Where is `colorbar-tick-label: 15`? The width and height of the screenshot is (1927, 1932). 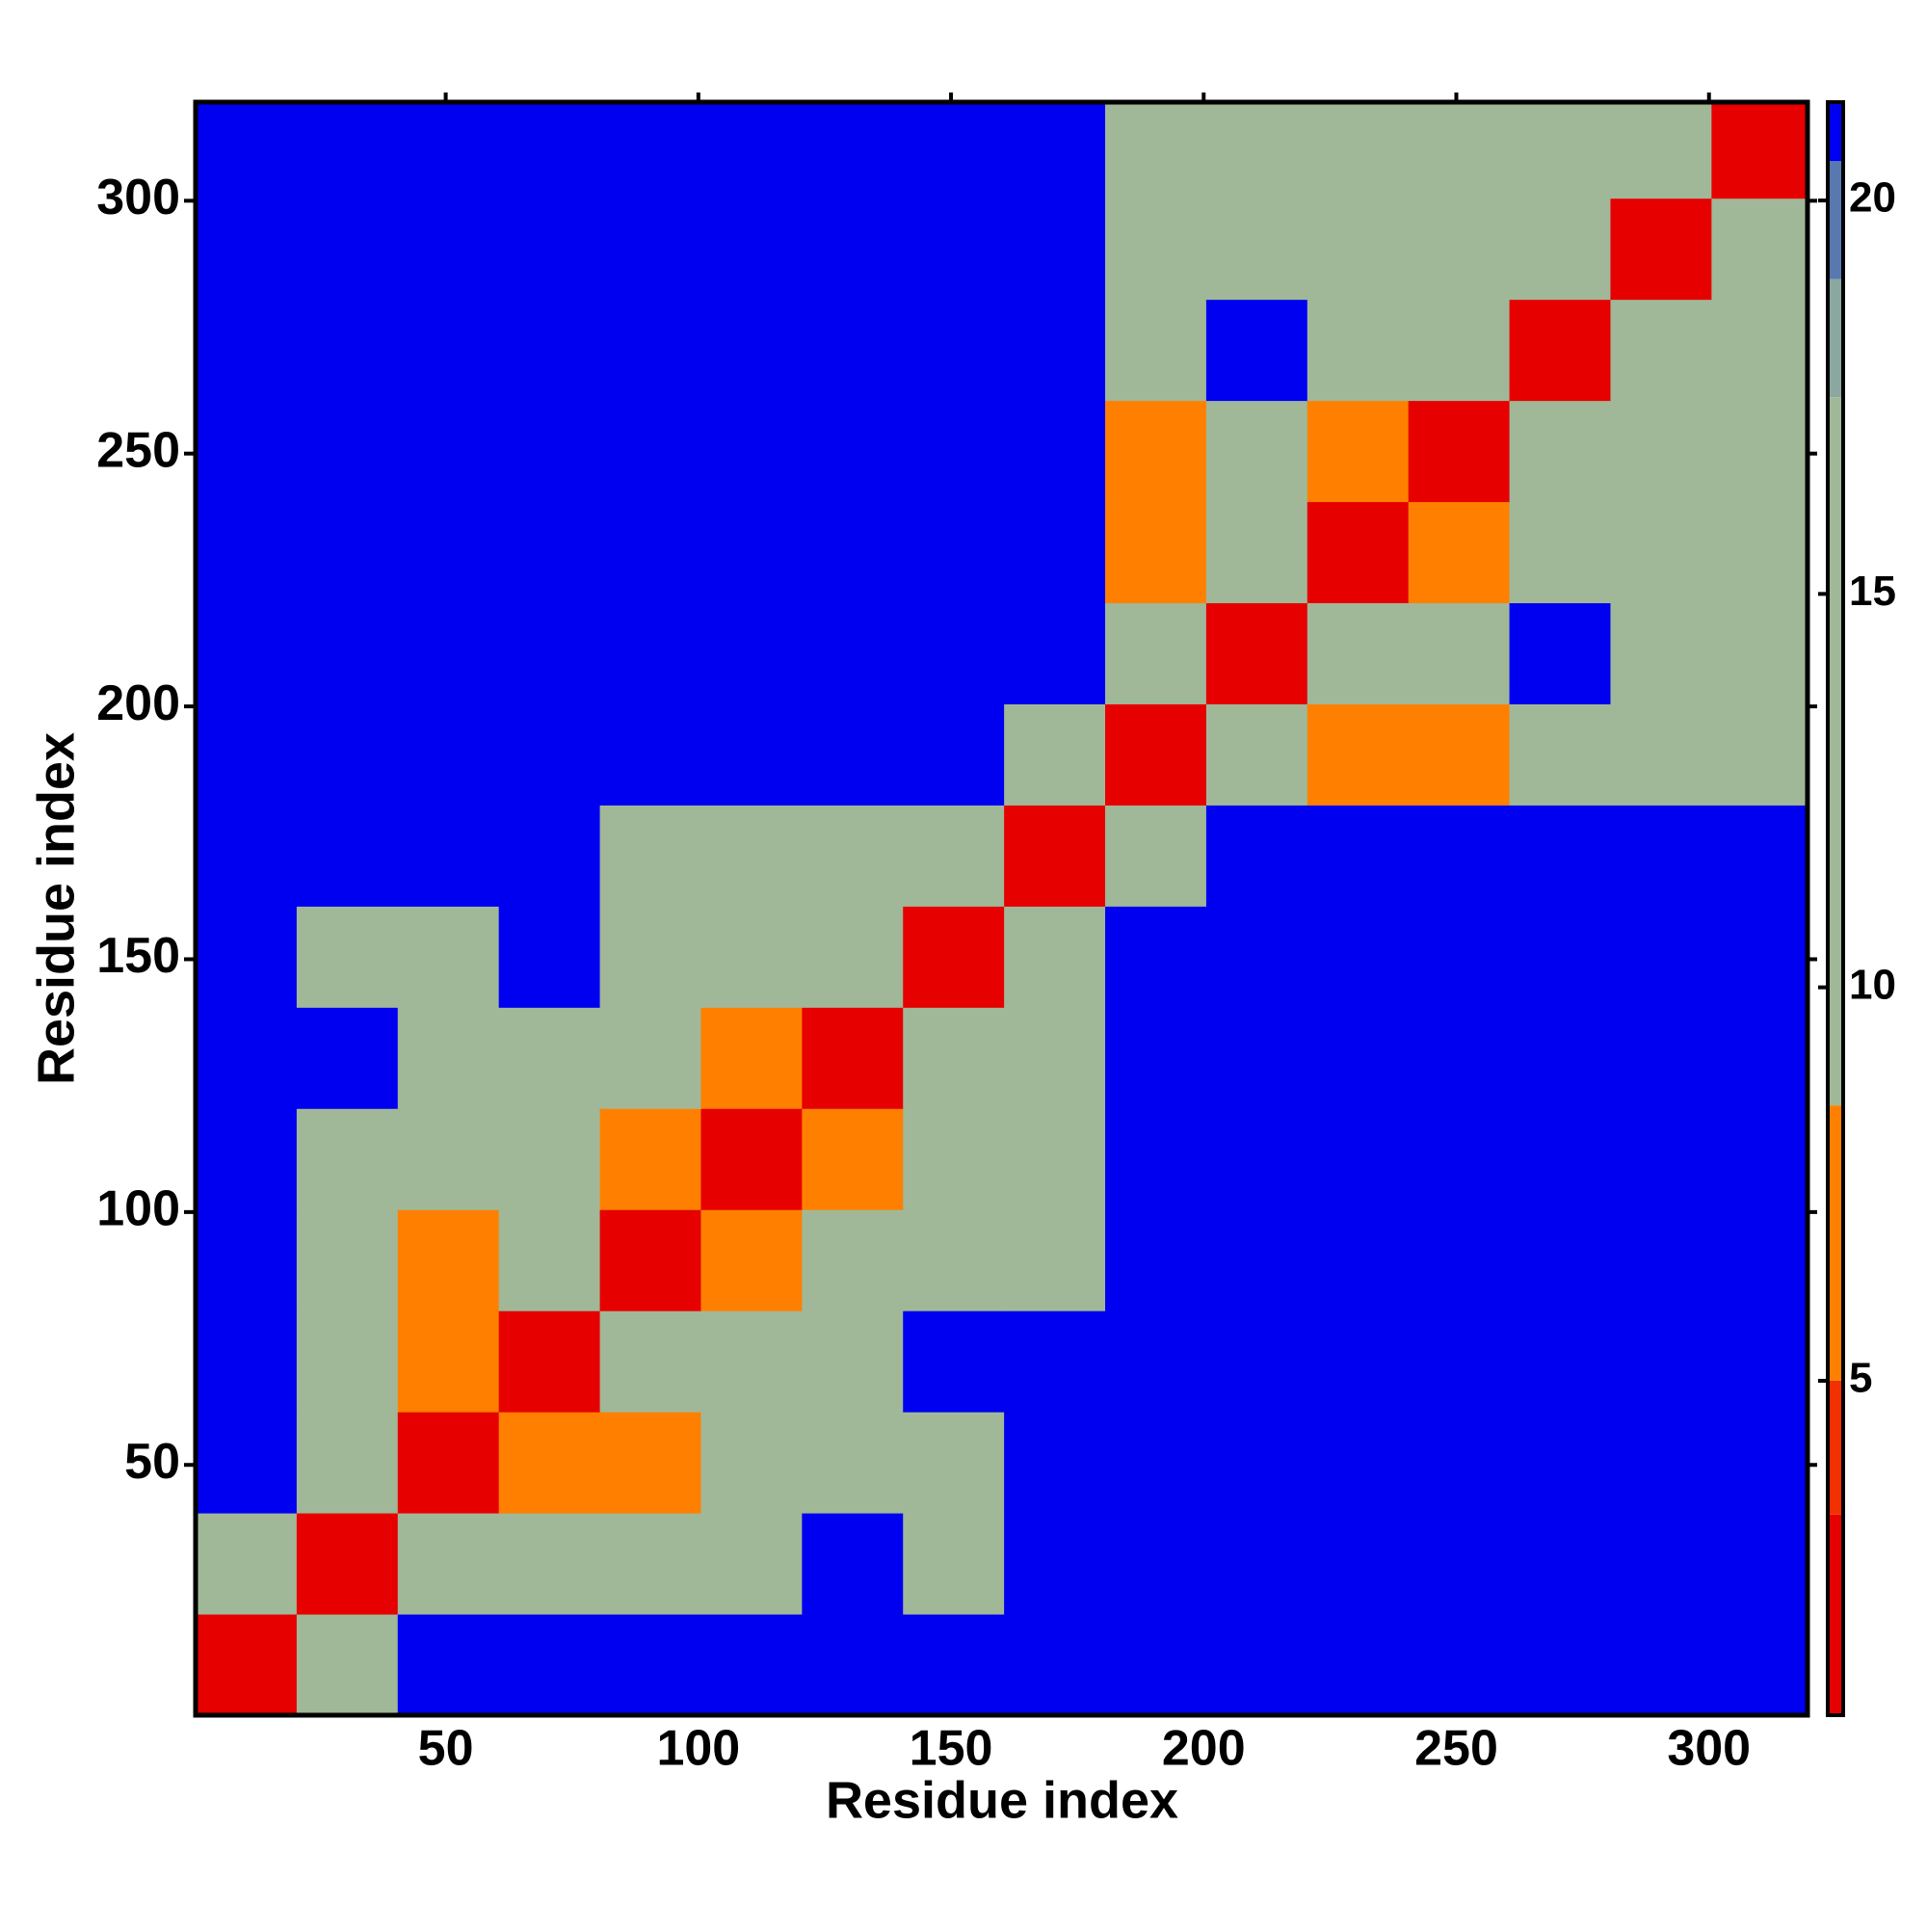
colorbar-tick-label: 15 is located at coordinates (1873, 591).